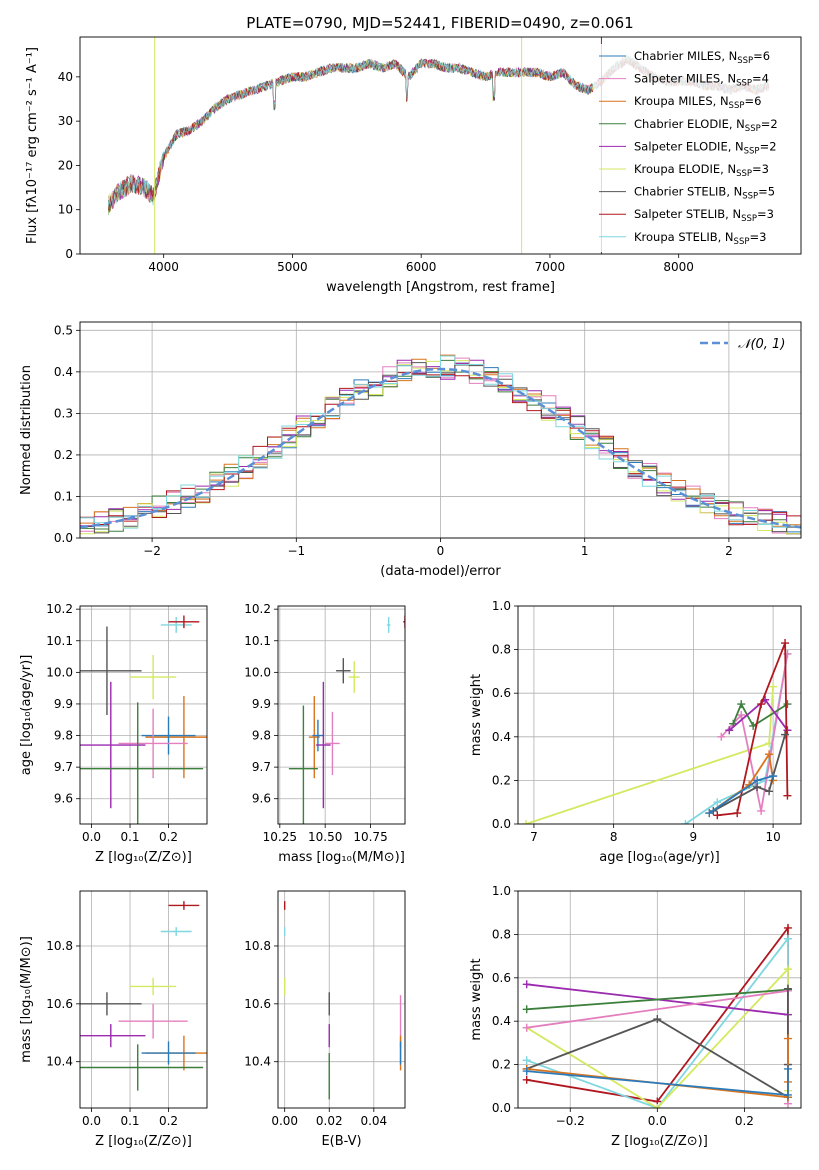  What do you see at coordinates (476, 999) in the screenshot?
I see `y-axis-label: mass weight` at bounding box center [476, 999].